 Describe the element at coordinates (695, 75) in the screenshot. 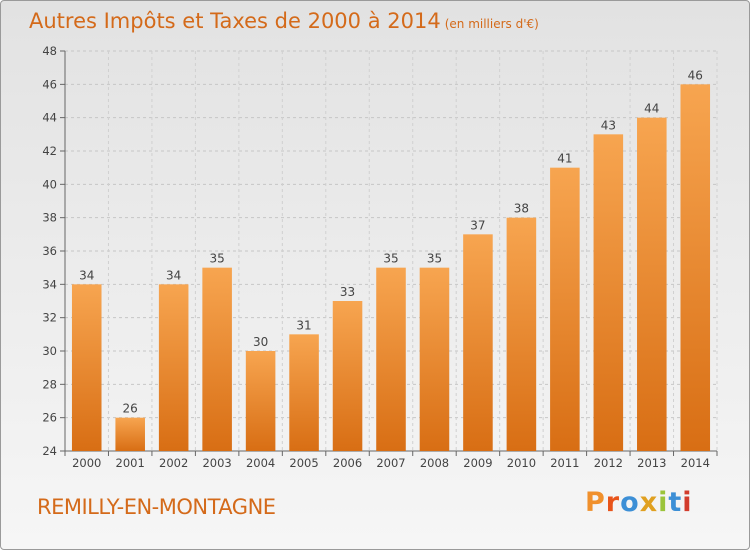

I see `data-label: 46` at that location.